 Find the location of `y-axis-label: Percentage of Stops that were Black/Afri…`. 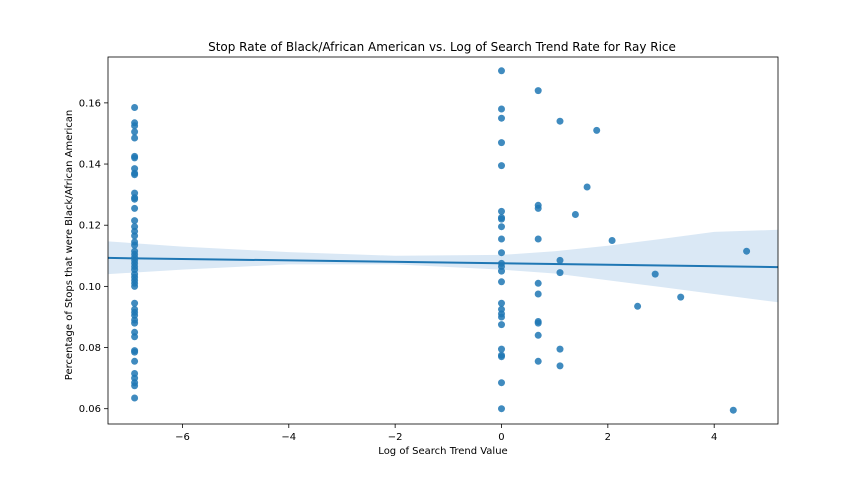

y-axis-label: Percentage of Stops that were Black/Afri… is located at coordinates (69, 245).